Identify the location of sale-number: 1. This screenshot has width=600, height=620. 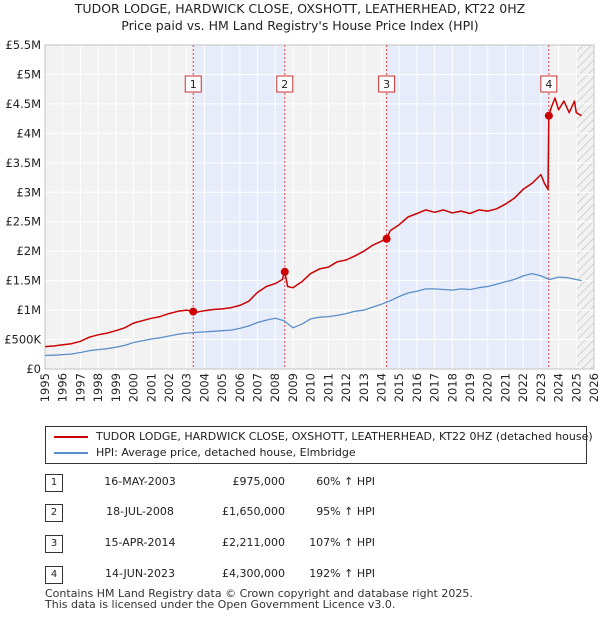
(54, 483).